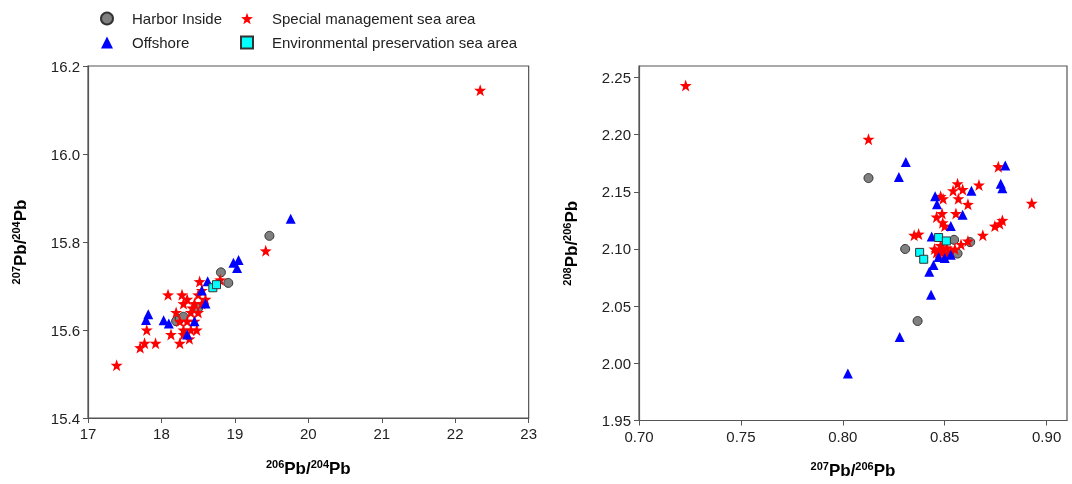 Image resolution: width=1072 pixels, height=484 pixels. What do you see at coordinates (1047, 436) in the screenshot?
I see `x-tick-label: 0.90` at bounding box center [1047, 436].